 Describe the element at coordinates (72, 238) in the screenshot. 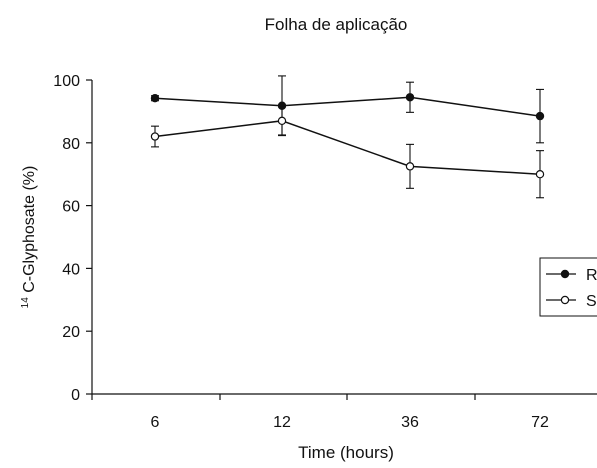

I see `y-ticks: 0 20 40 60 80 100` at that location.